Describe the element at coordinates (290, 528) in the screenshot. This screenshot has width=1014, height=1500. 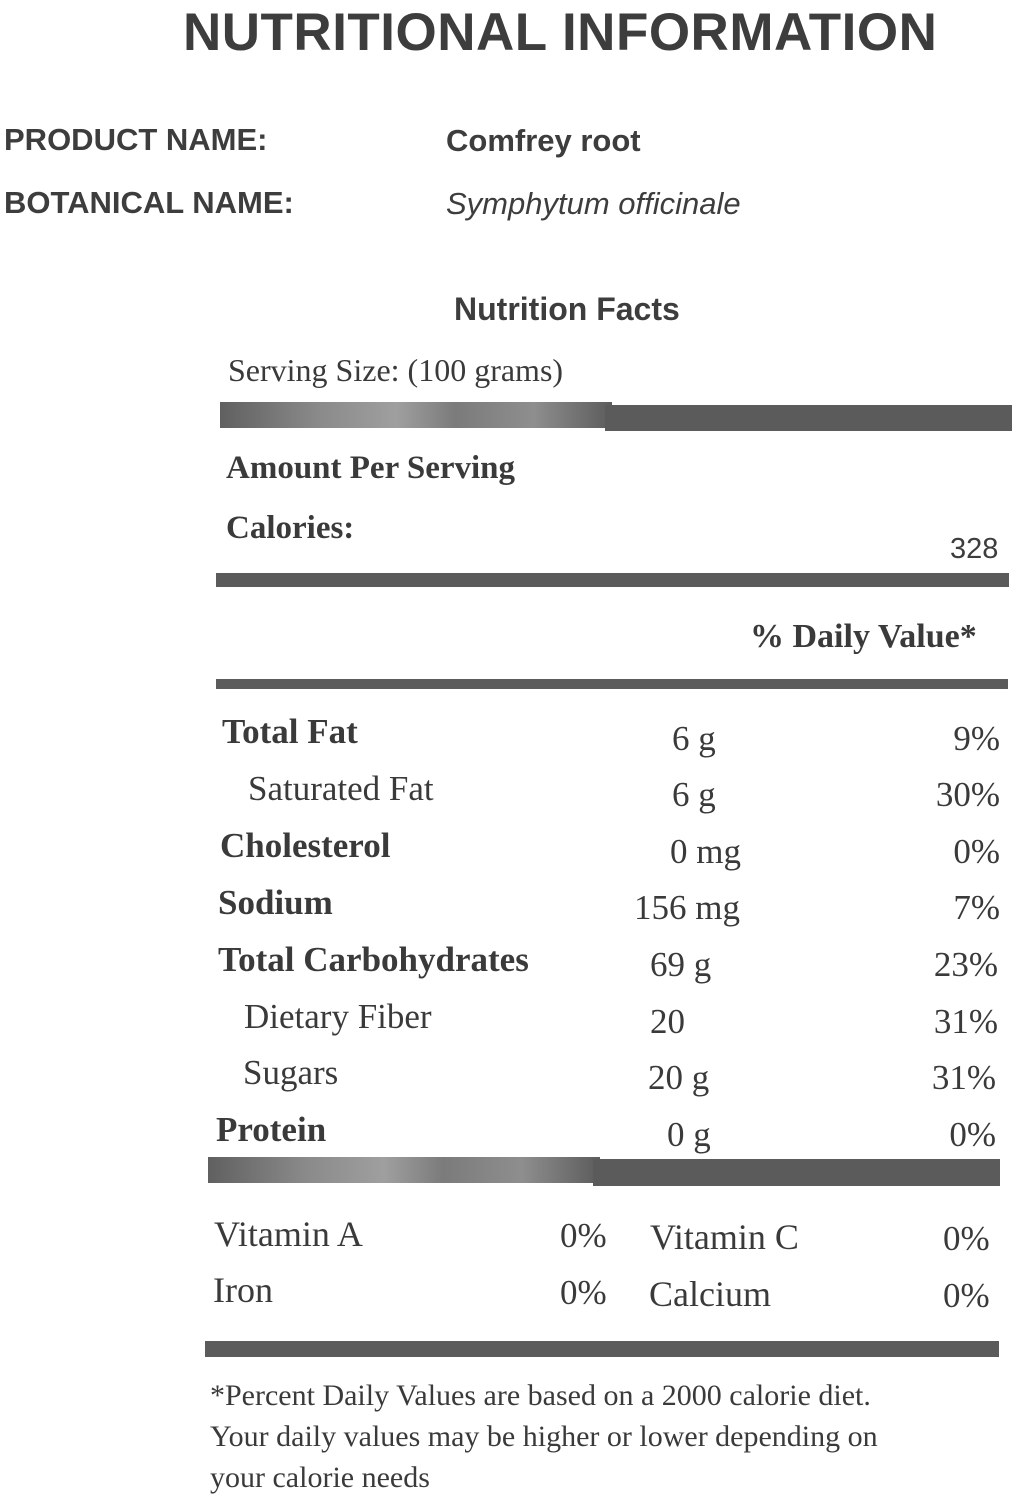
I see `calories-label: Calories:` at that location.